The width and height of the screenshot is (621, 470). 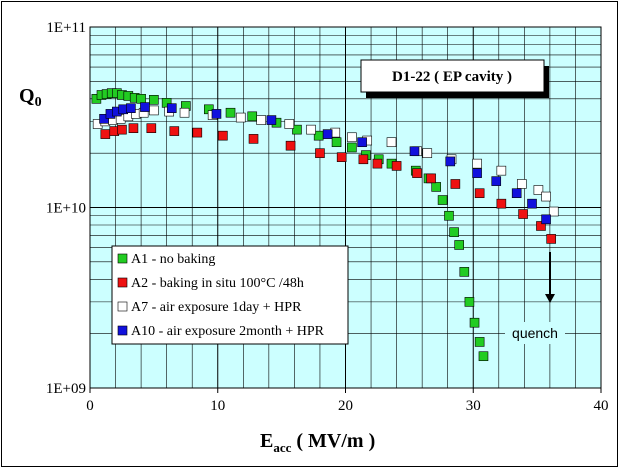 What do you see at coordinates (173, 259) in the screenshot?
I see `legend-label: A1 - no baking` at bounding box center [173, 259].